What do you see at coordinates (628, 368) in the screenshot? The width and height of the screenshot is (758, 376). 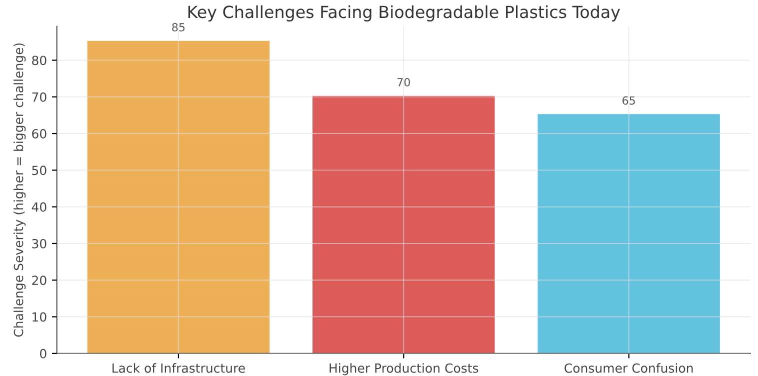 I see `x-tick-label: Consumer Confusion` at bounding box center [628, 368].